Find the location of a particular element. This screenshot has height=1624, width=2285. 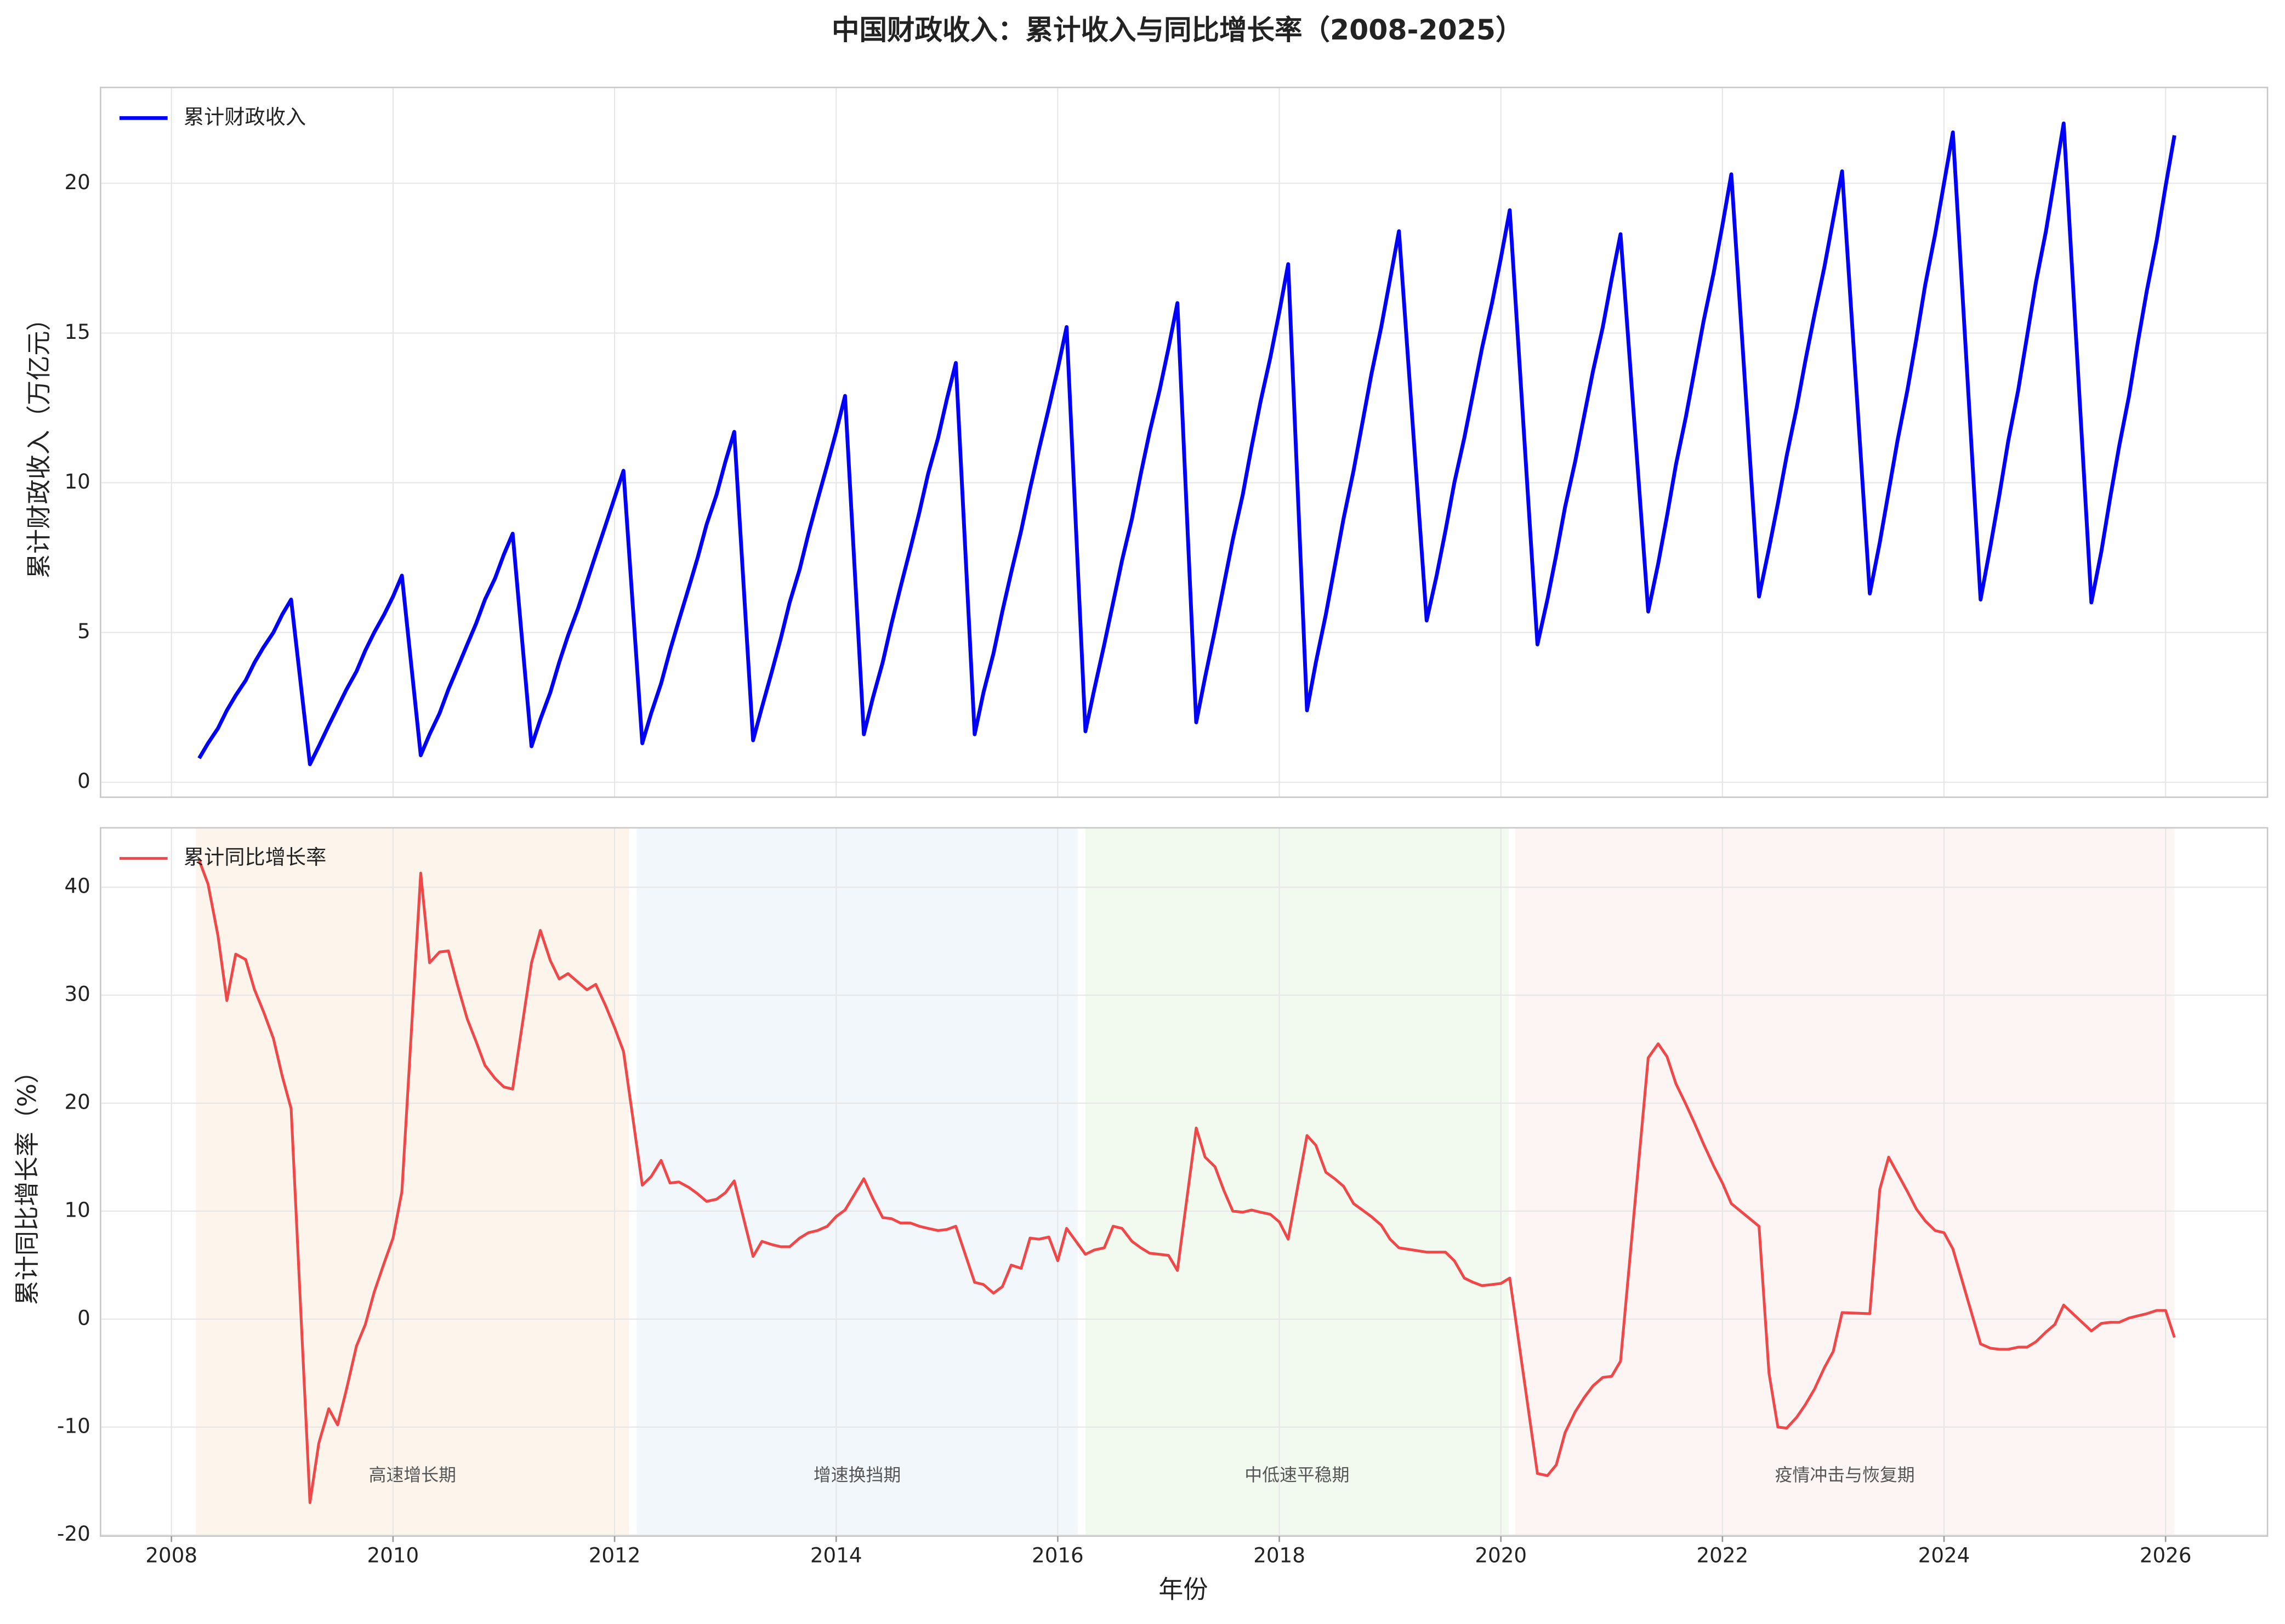

x-tick-label: 2024 is located at coordinates (1944, 1555).